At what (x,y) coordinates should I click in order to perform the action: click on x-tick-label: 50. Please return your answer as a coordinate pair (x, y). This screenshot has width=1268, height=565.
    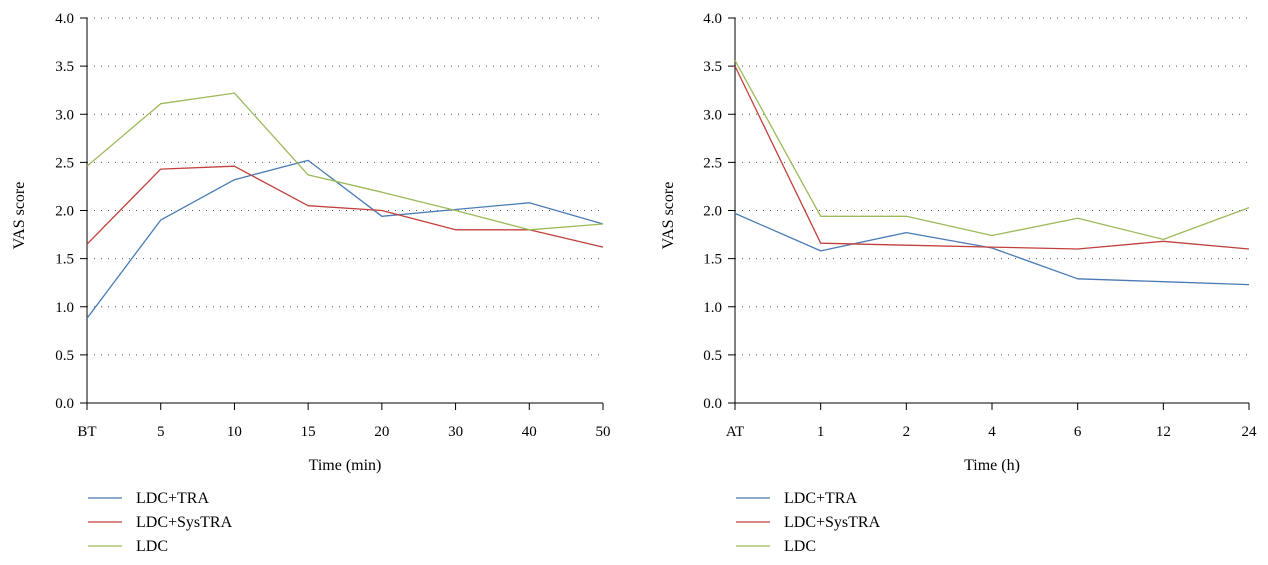
    Looking at the image, I should click on (603, 432).